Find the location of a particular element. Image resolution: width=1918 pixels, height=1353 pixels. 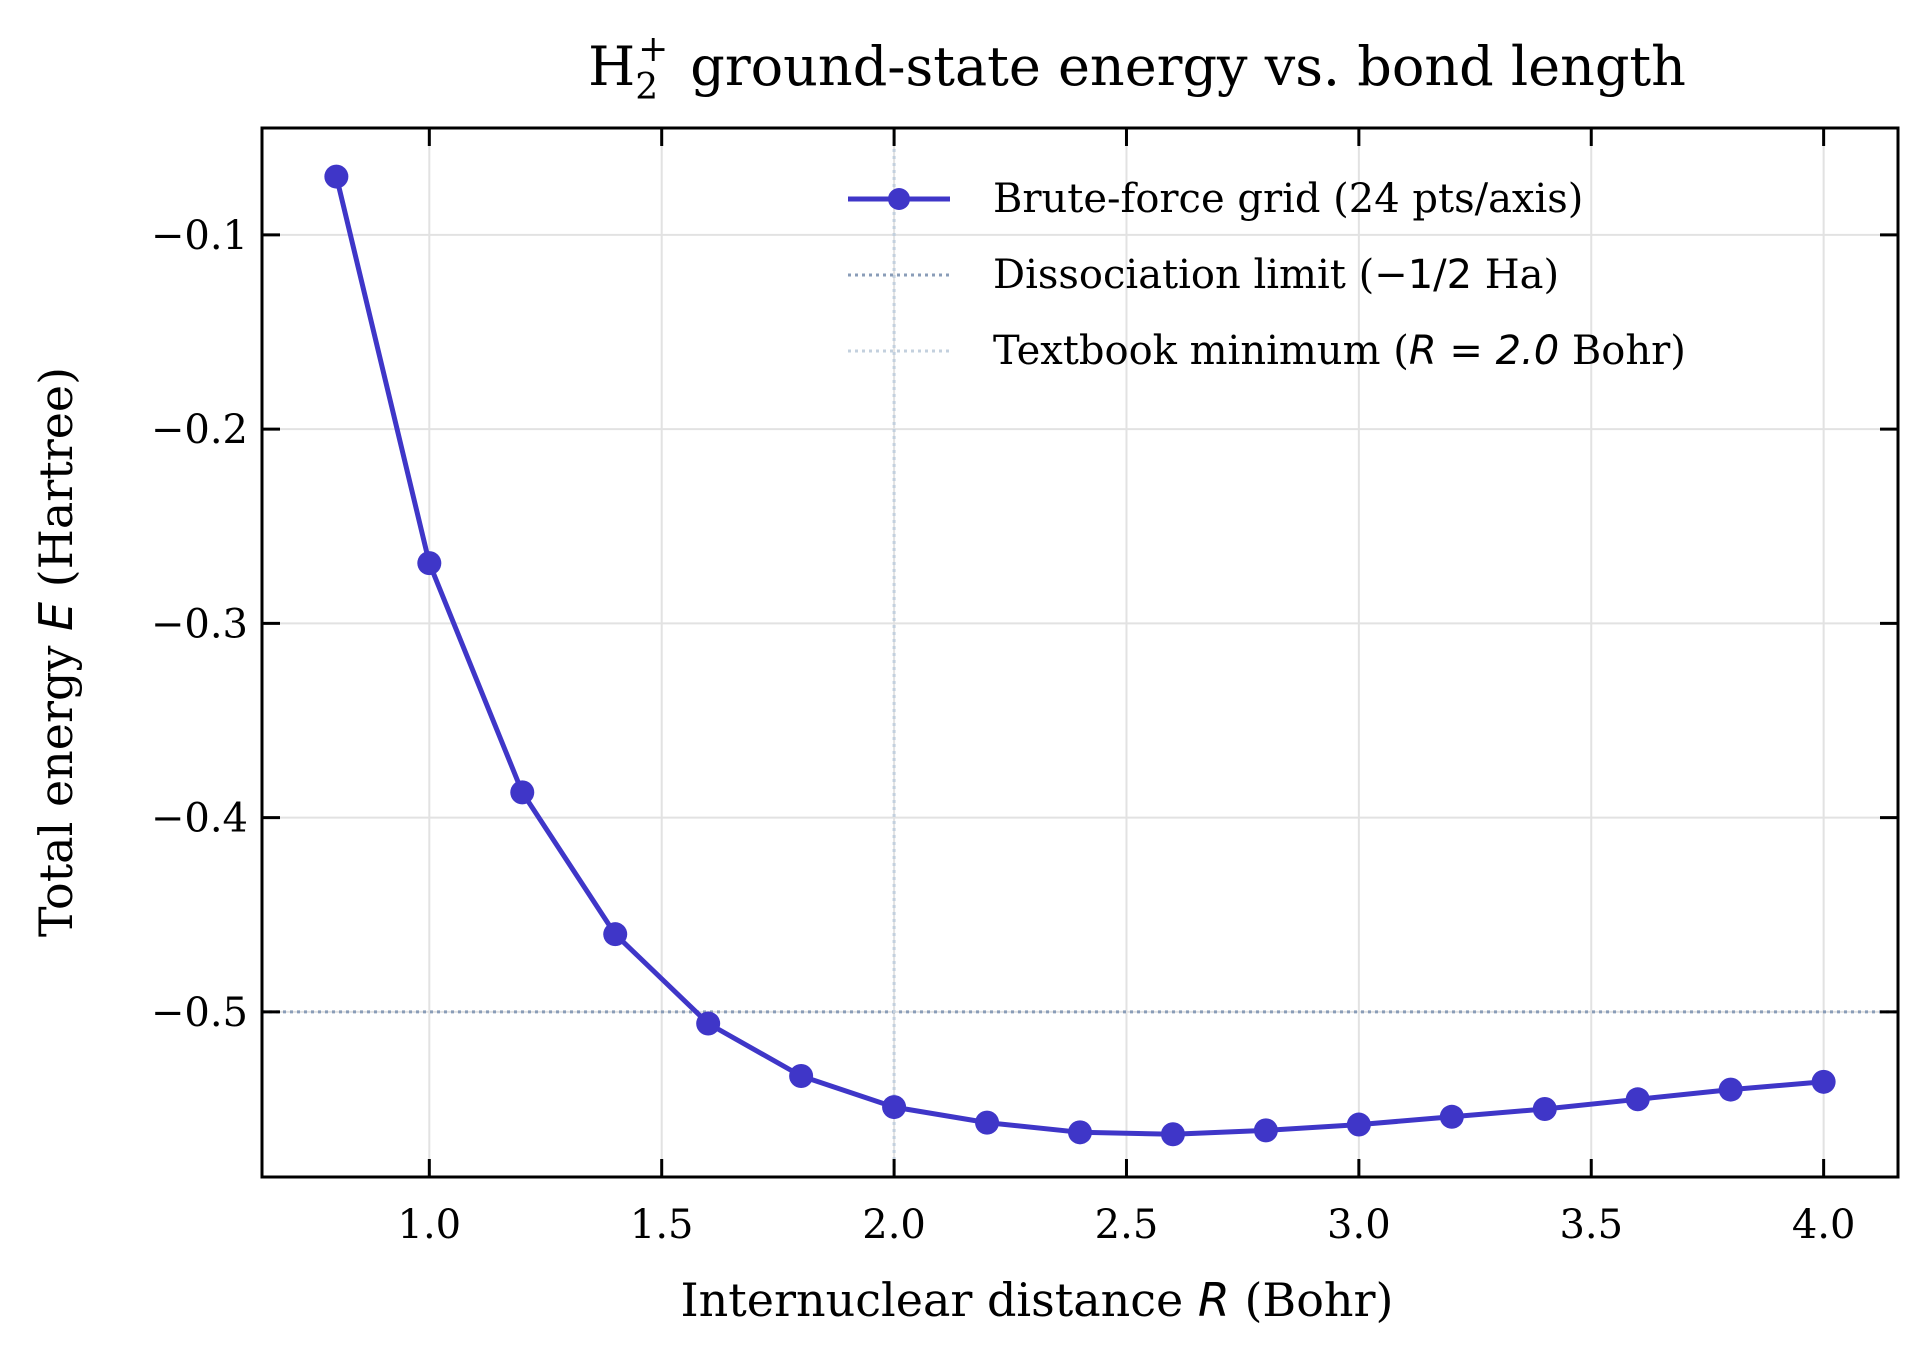

y-tick-label: −0.1 is located at coordinates (199, 236).